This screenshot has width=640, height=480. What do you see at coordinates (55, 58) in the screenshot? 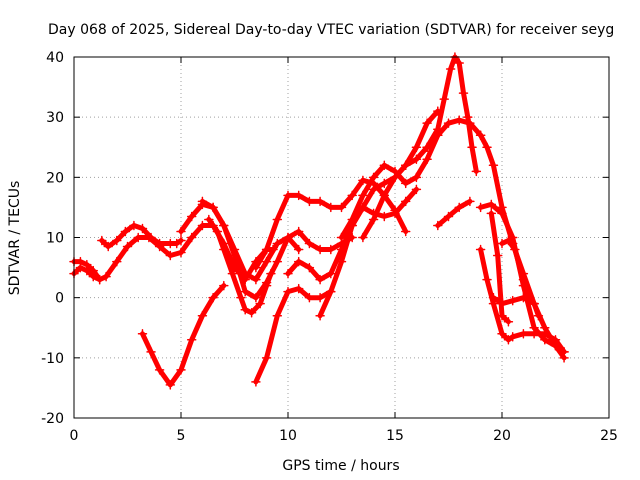
I see `y-tick-label: 40` at bounding box center [55, 58].